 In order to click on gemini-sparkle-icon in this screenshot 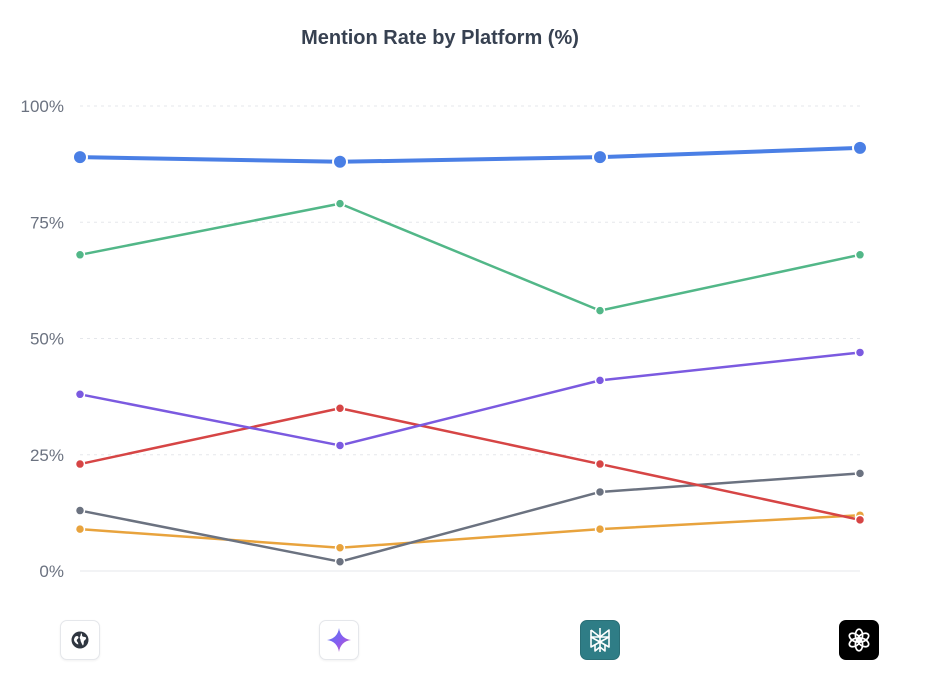, I will do `click(339, 640)`.